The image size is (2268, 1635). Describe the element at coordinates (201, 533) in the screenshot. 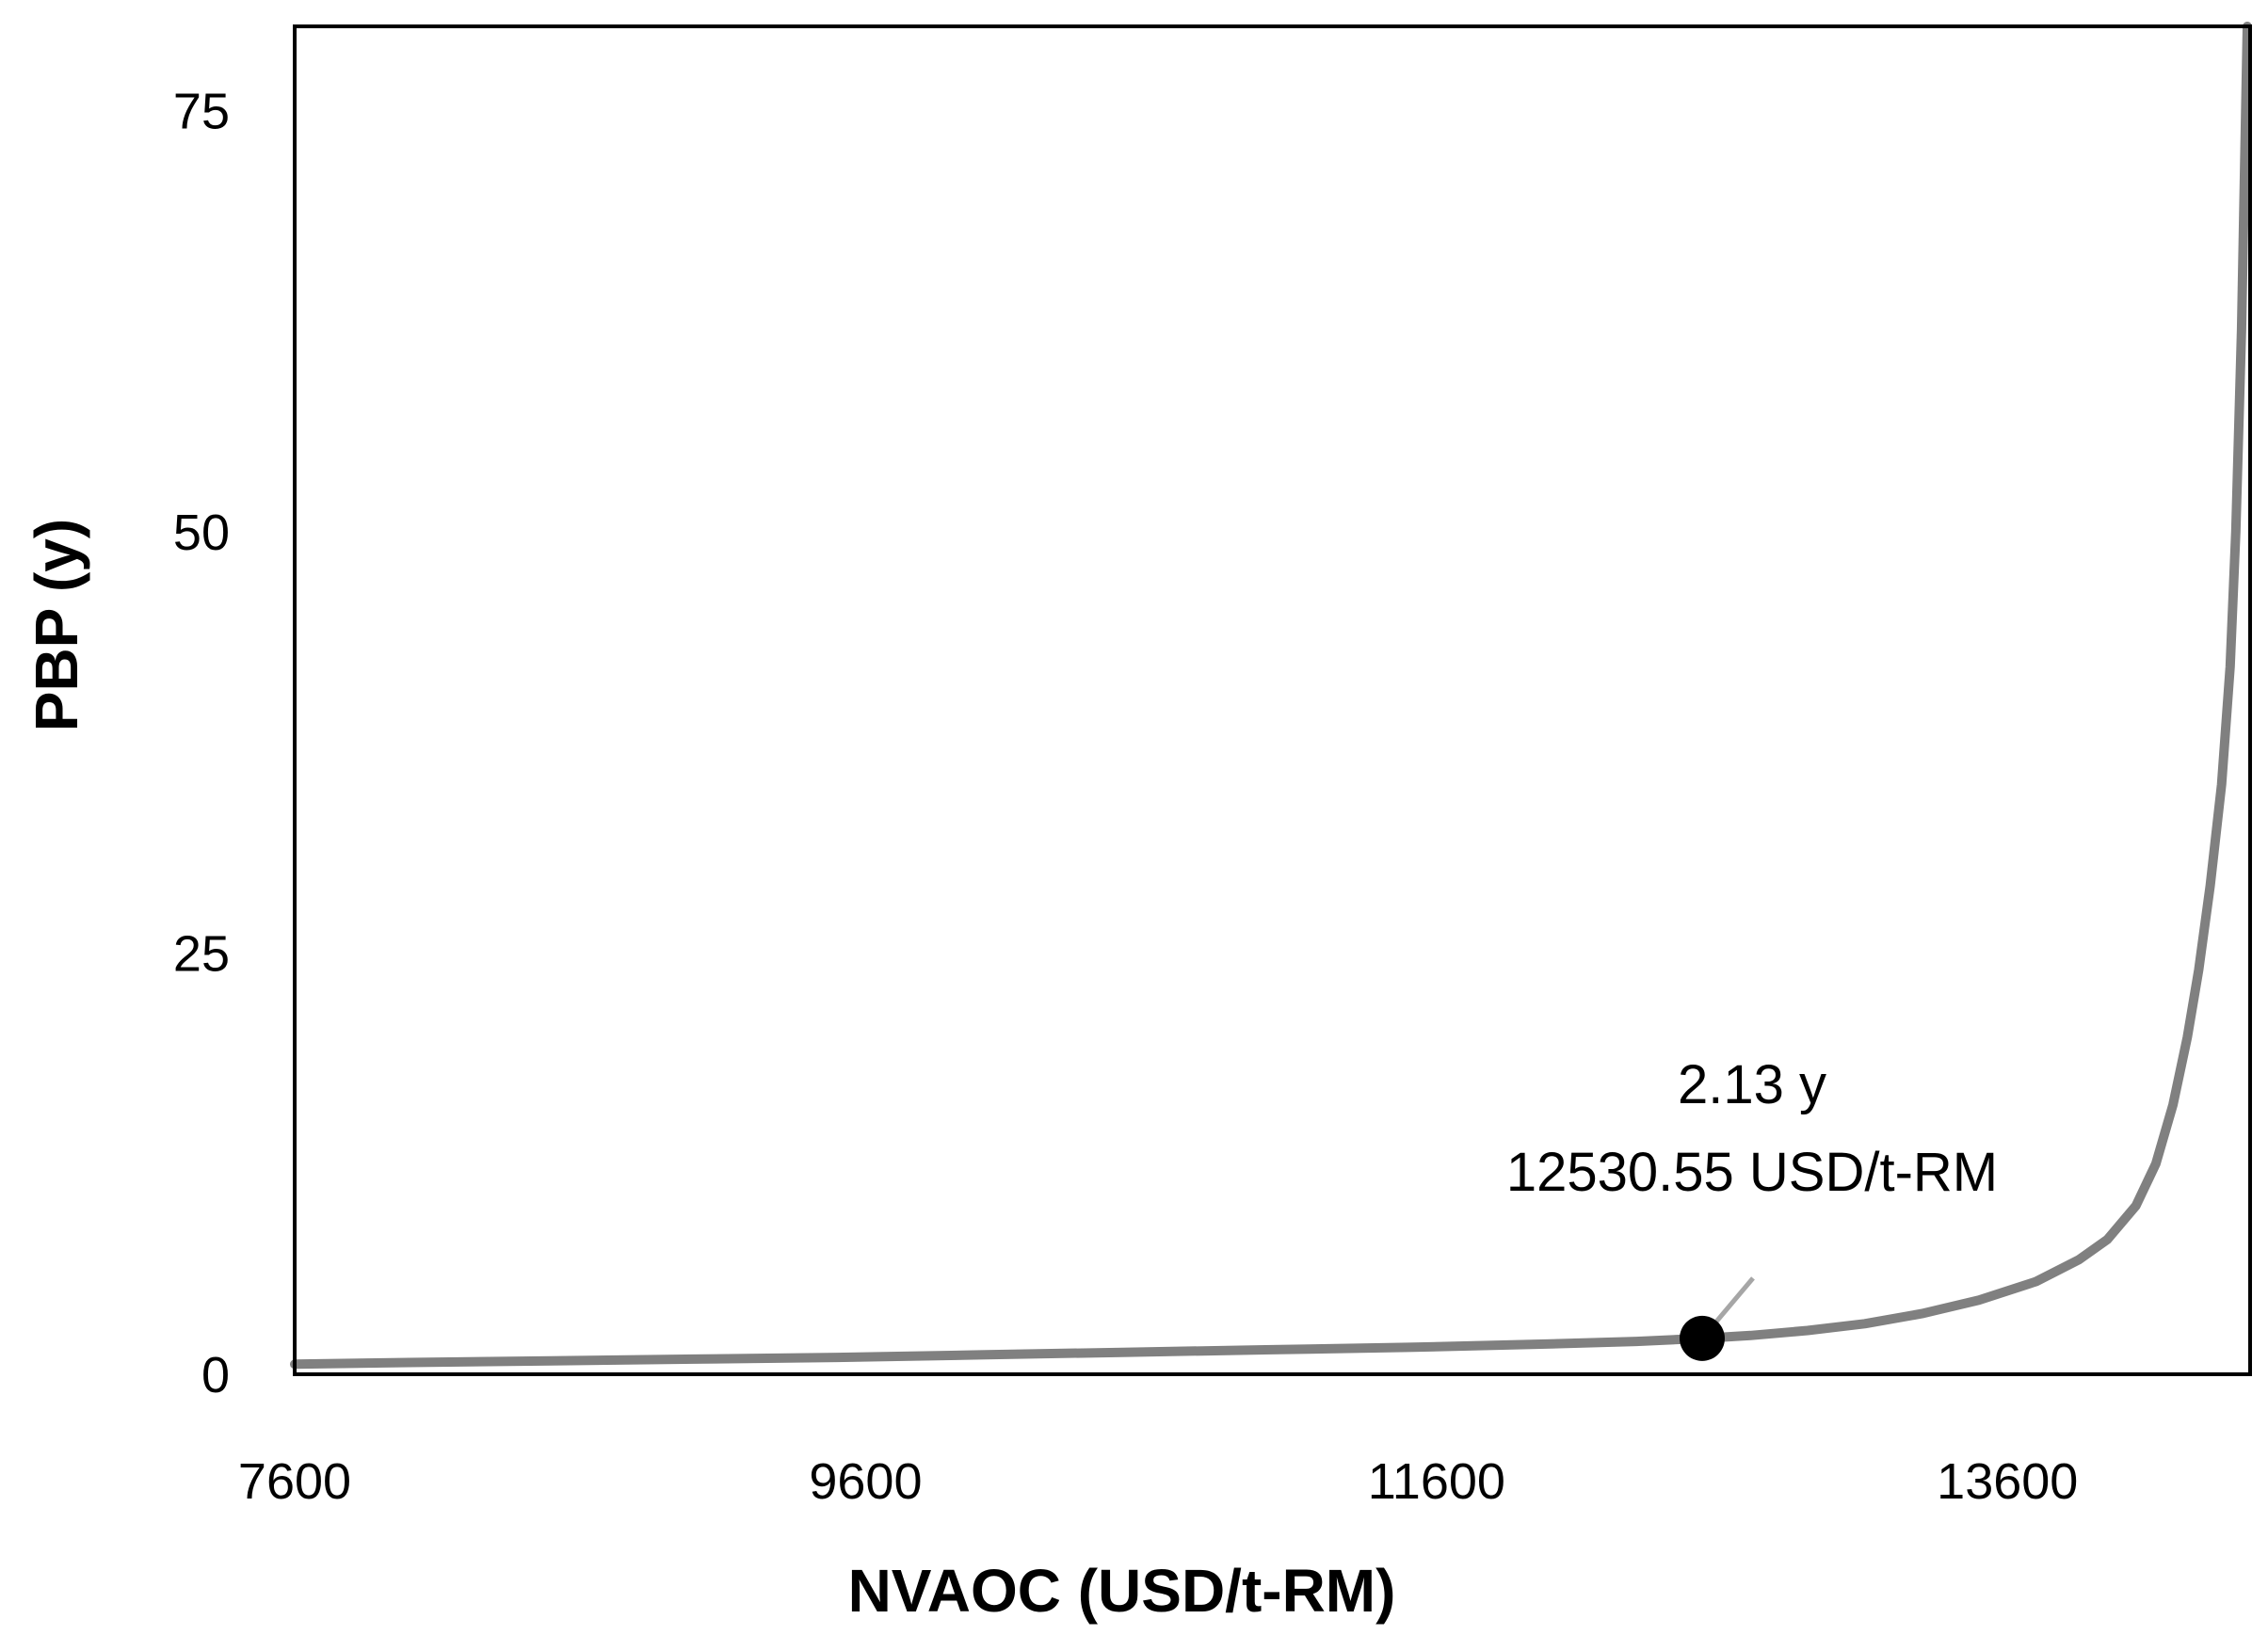

I see `y-tick-label: 50` at that location.